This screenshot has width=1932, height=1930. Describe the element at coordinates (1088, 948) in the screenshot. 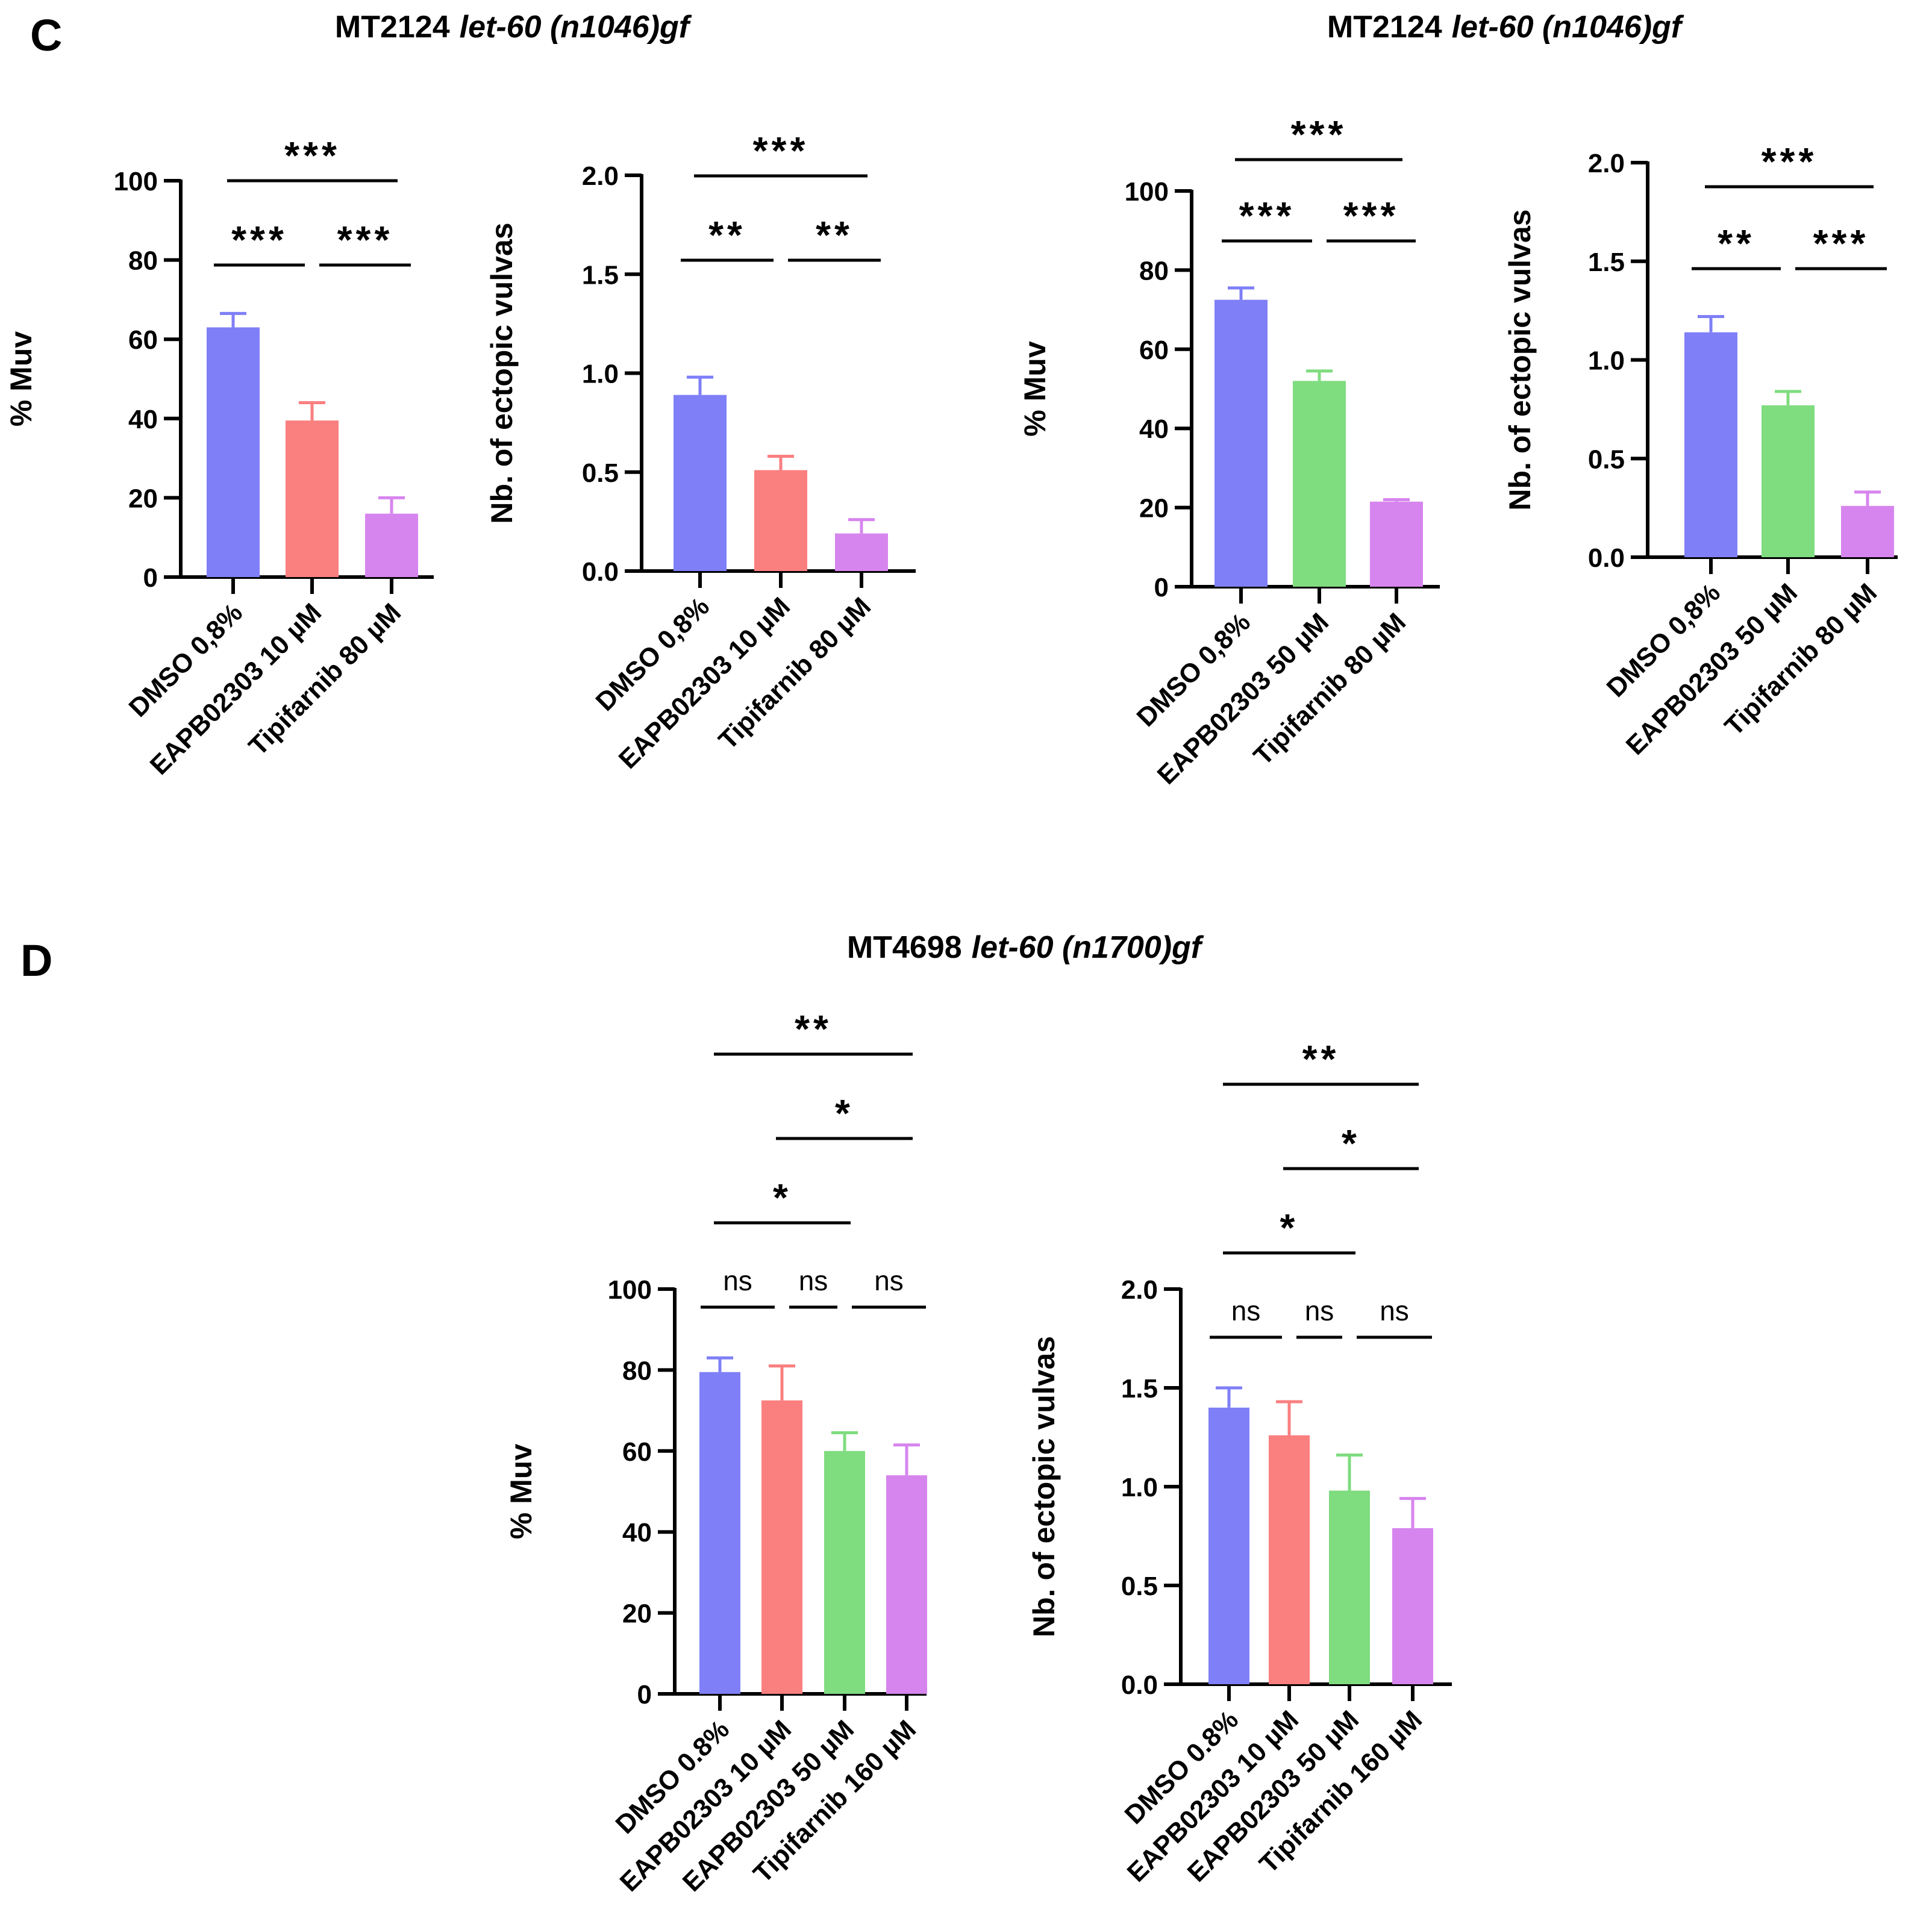

I see `title-allele: let-60 (n1700)gf` at that location.